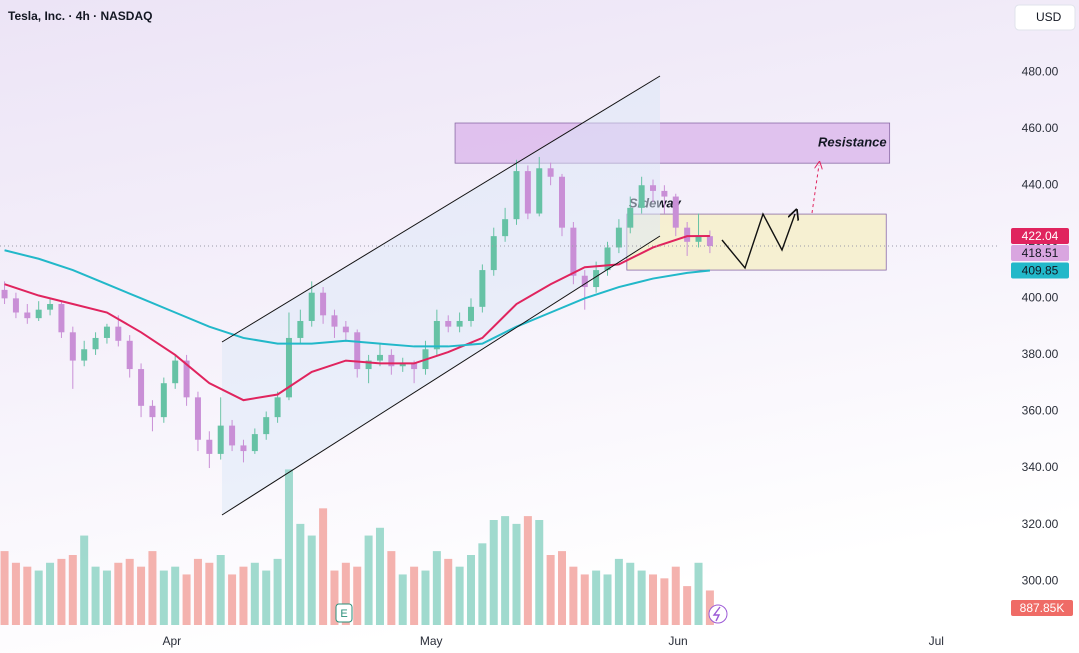 The height and width of the screenshot is (653, 1079). What do you see at coordinates (1040, 580) in the screenshot?
I see `y-tick-label: 300.00` at bounding box center [1040, 580].